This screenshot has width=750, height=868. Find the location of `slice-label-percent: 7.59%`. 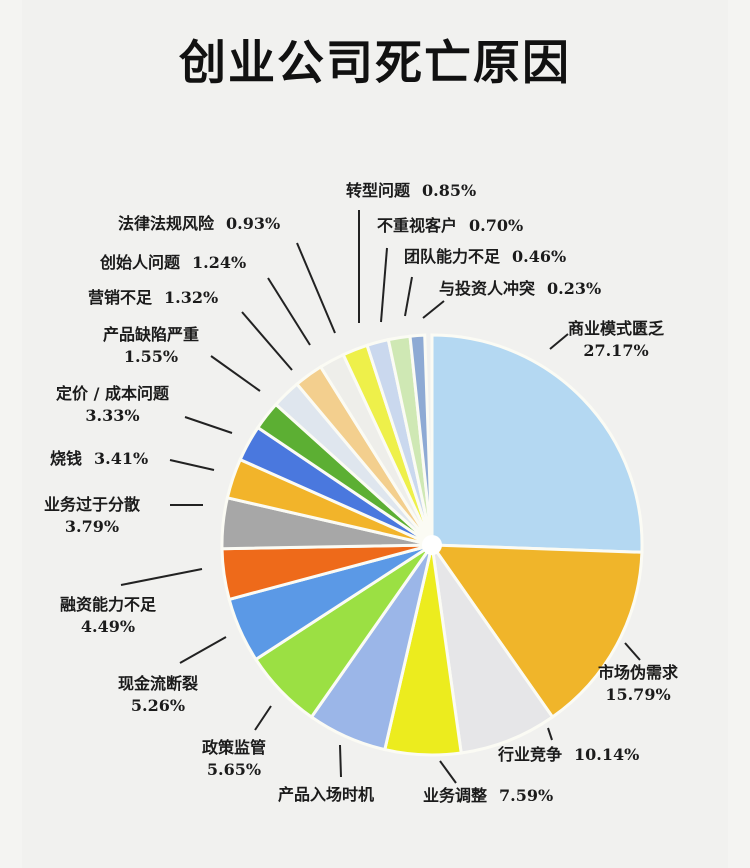

slice-label-percent: 7.59% is located at coordinates (526, 795).